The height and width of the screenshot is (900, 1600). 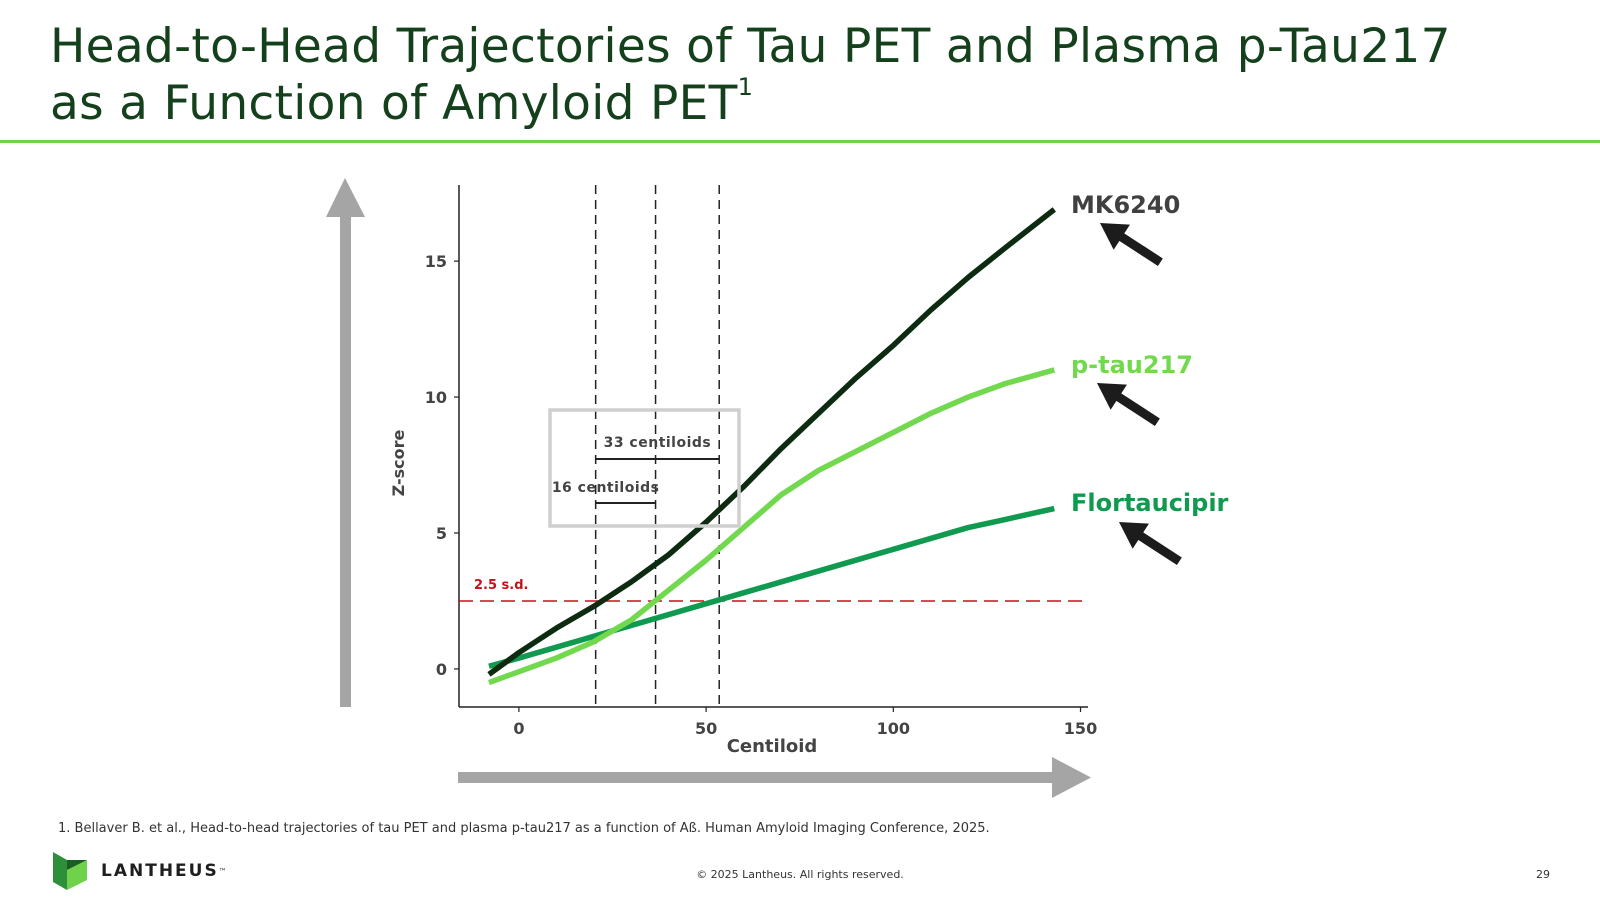 I want to click on bracket-label: 16 centiloids, so click(x=606, y=488).